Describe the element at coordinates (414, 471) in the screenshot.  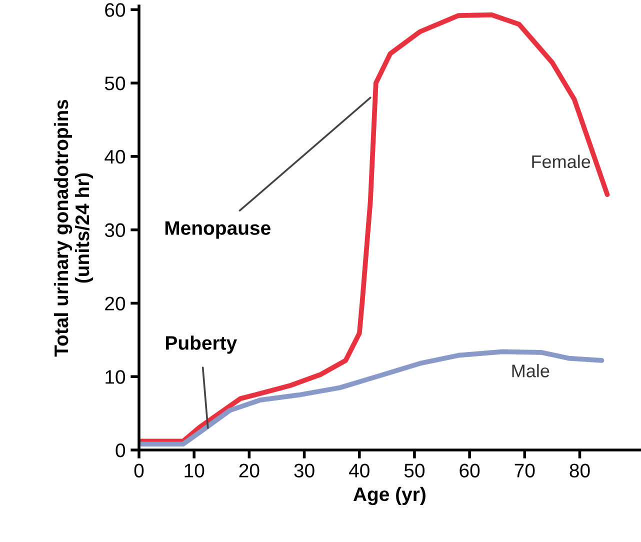
I see `x-tick-label: 50` at that location.